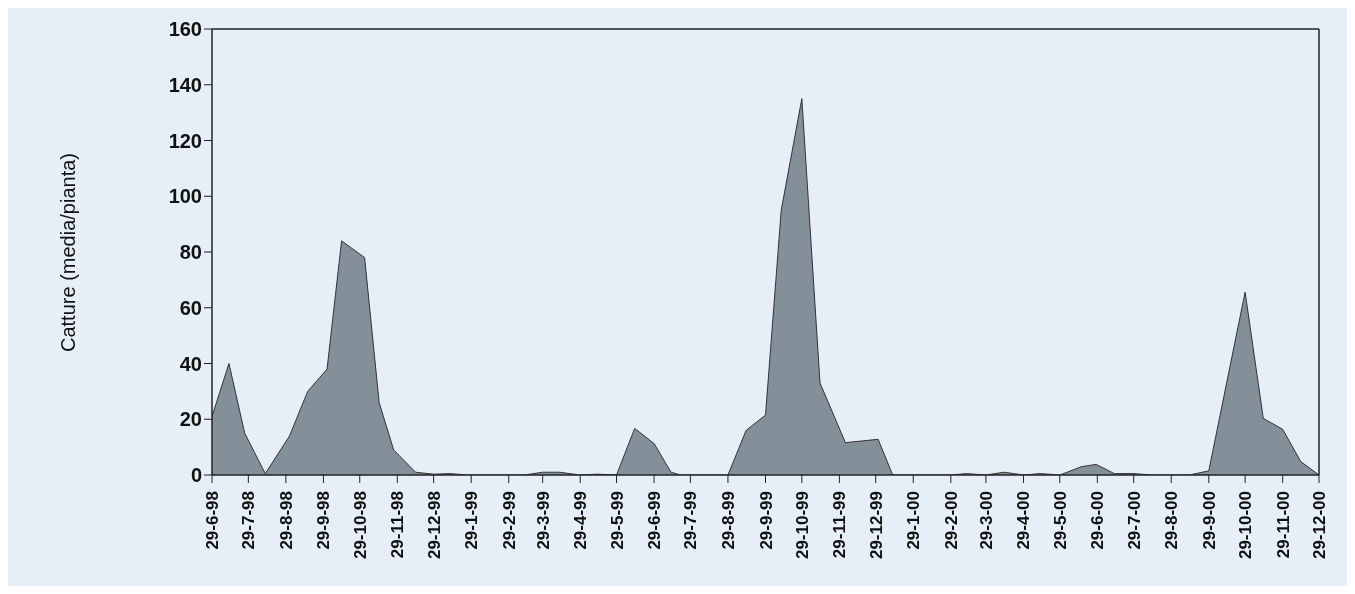 This screenshot has width=1355, height=594. What do you see at coordinates (1283, 525) in the screenshot?
I see `x-tick-label: 29-11-00` at bounding box center [1283, 525].